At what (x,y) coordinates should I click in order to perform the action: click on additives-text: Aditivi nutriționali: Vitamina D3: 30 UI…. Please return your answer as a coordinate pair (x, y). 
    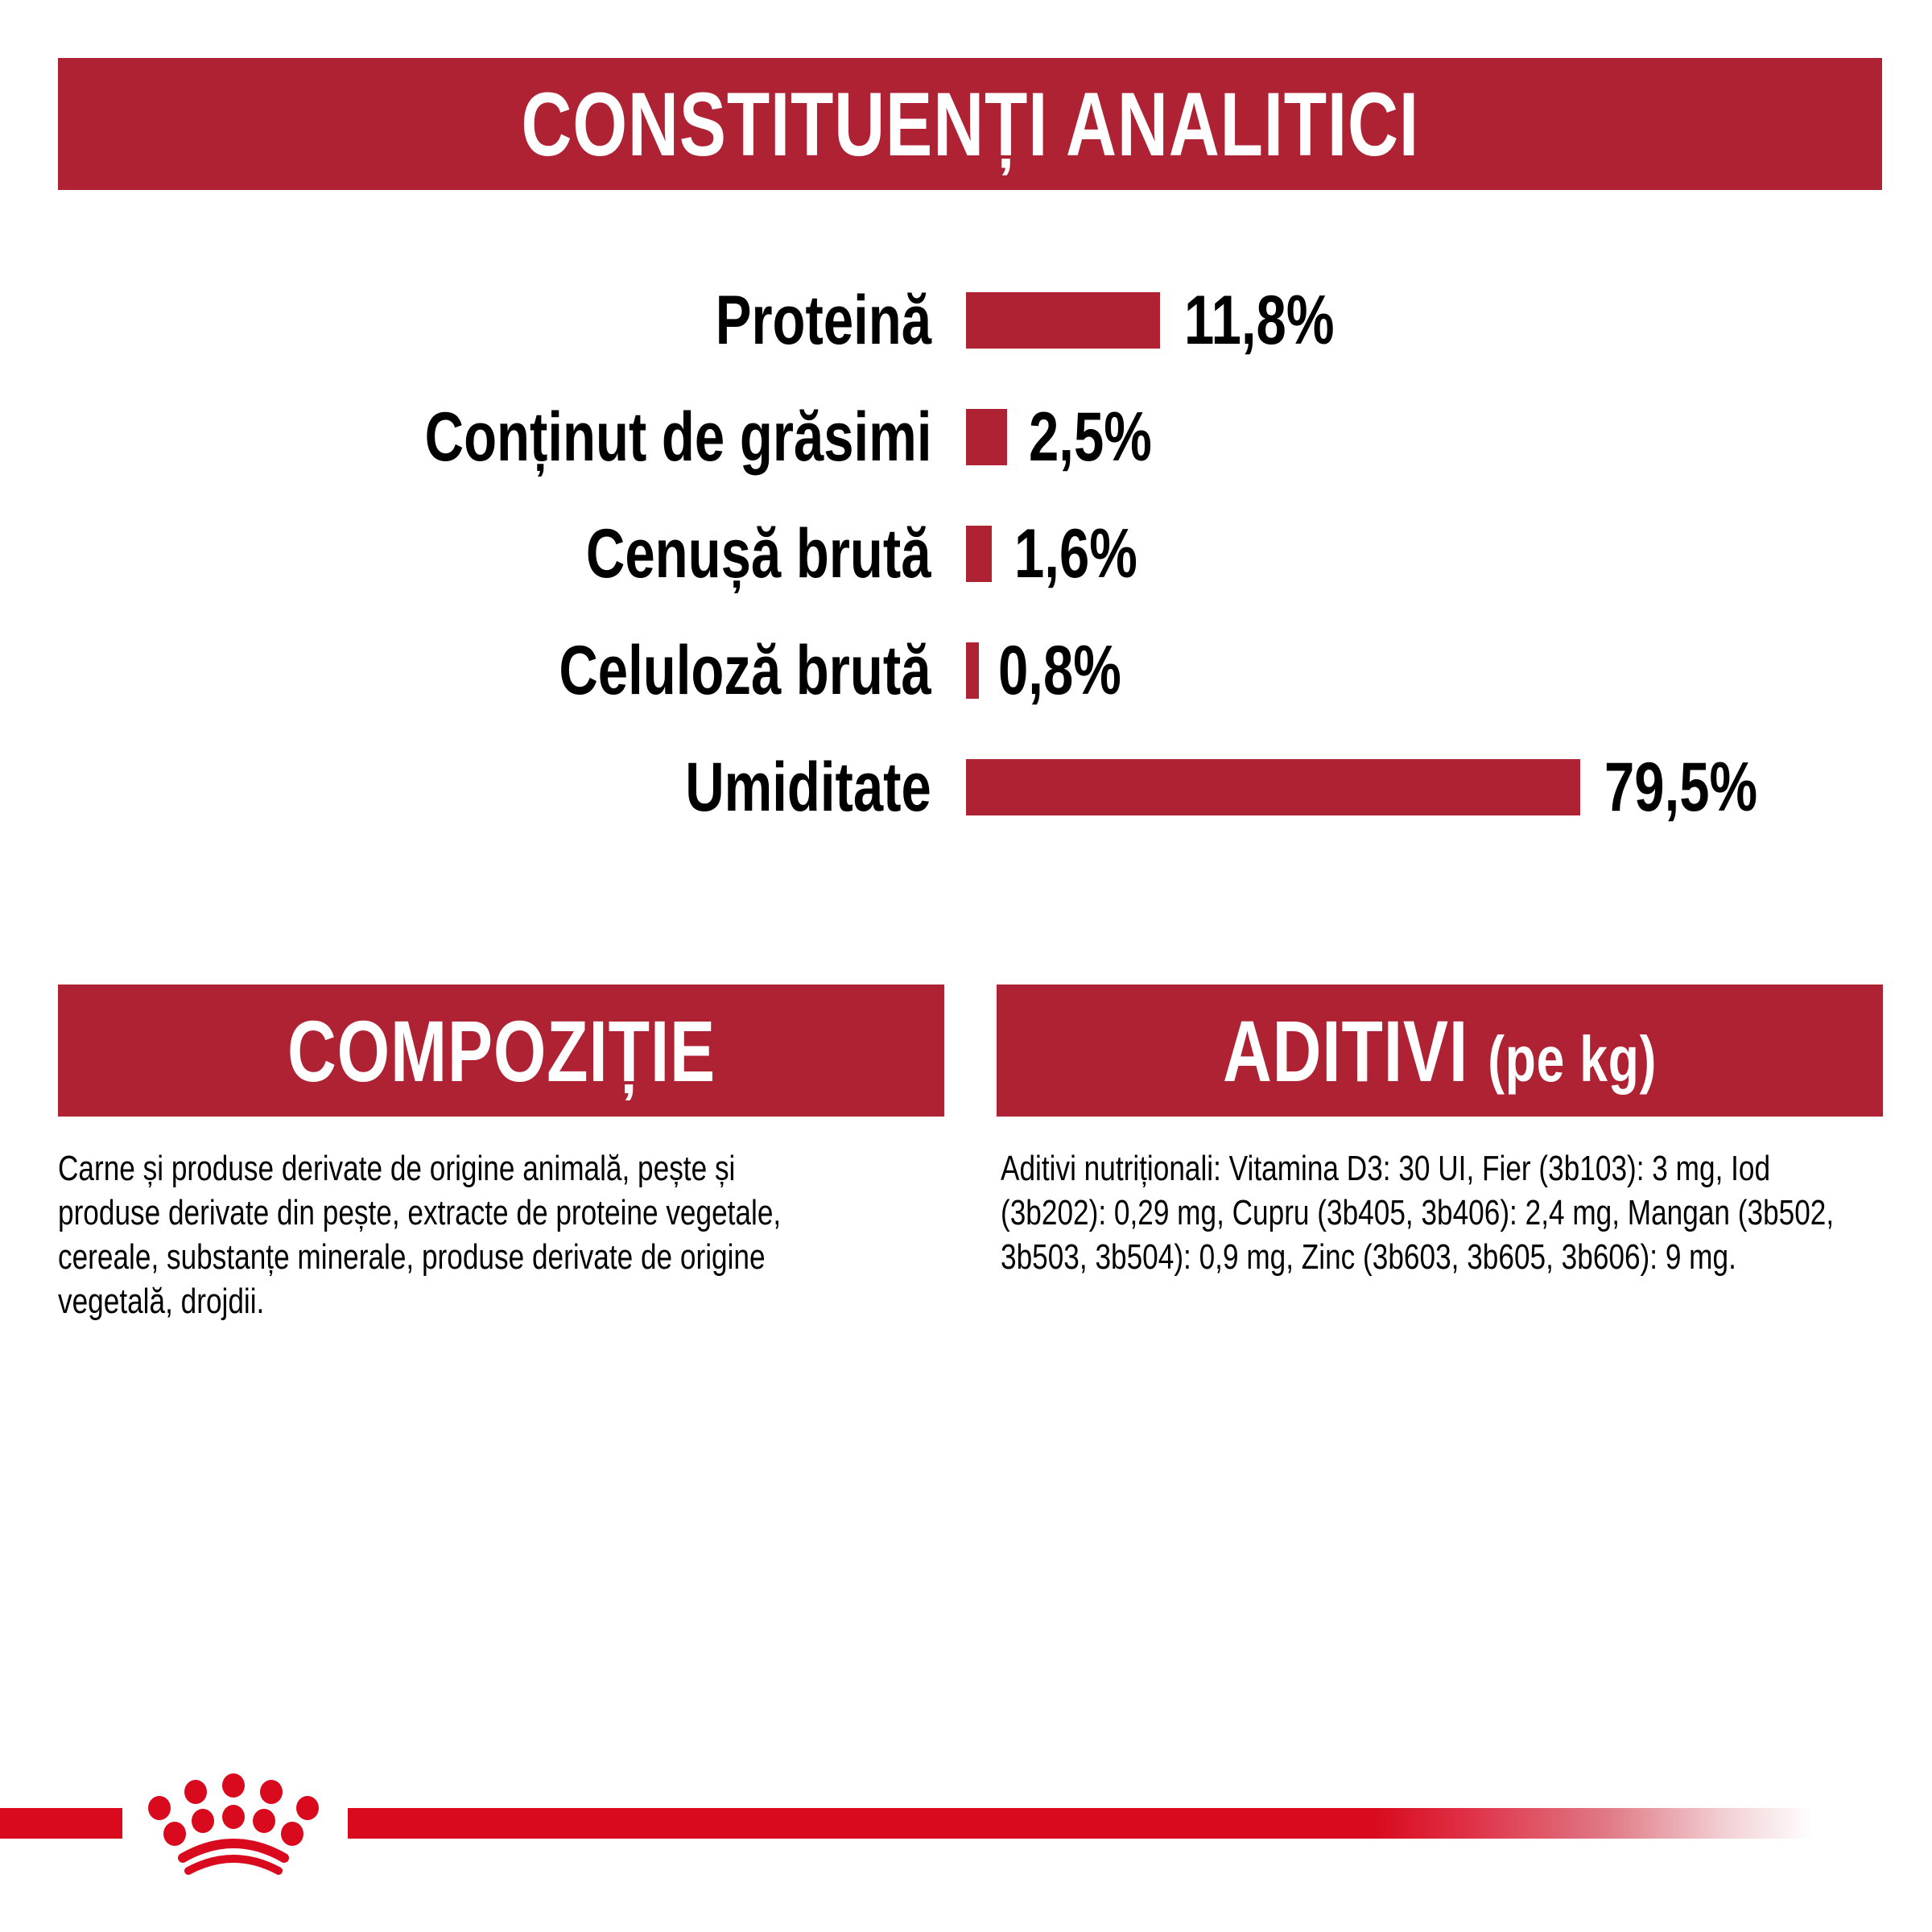
    Looking at the image, I should click on (1418, 1213).